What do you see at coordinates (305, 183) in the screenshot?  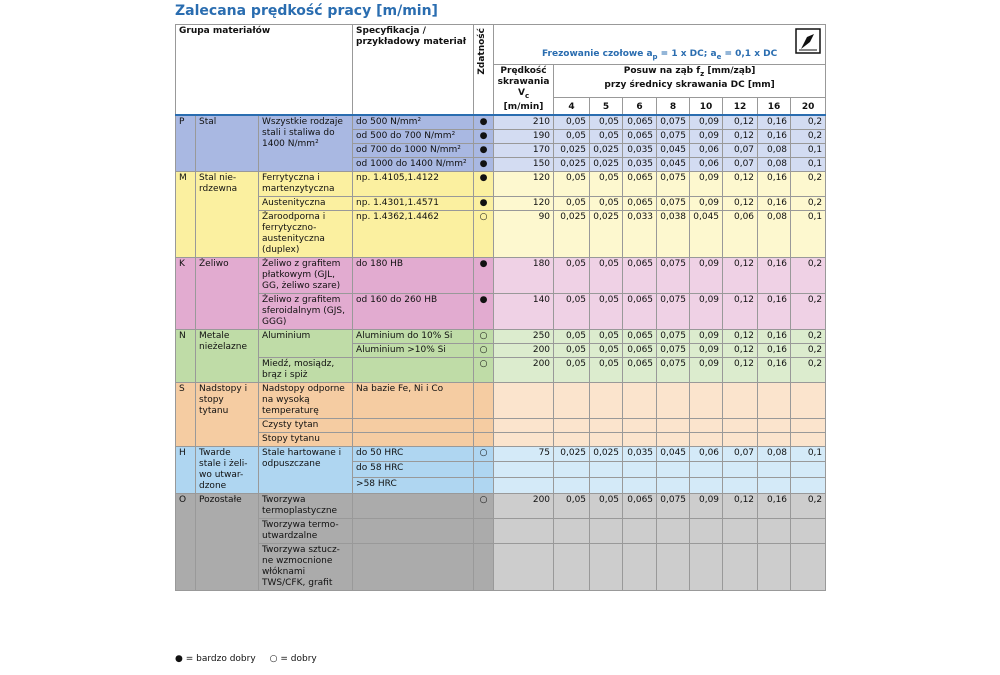 I see `material: Ferrytyczna i martenzytyczna` at bounding box center [305, 183].